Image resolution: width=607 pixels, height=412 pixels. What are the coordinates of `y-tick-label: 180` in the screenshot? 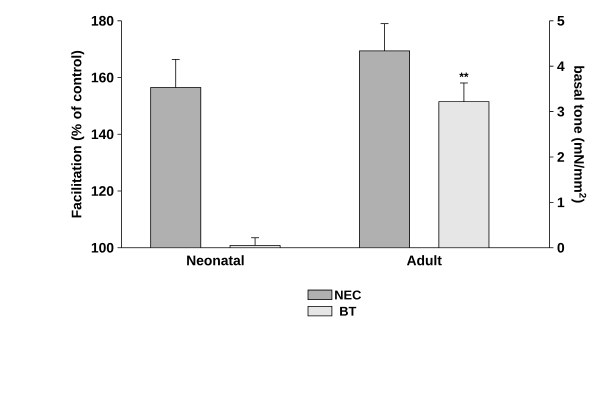 It's located at (103, 21).